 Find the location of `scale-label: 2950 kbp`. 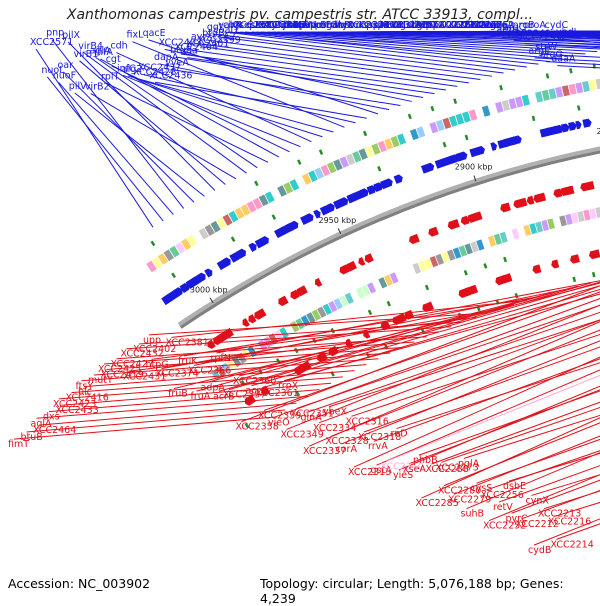

scale-label: 2950 kbp is located at coordinates (338, 220).